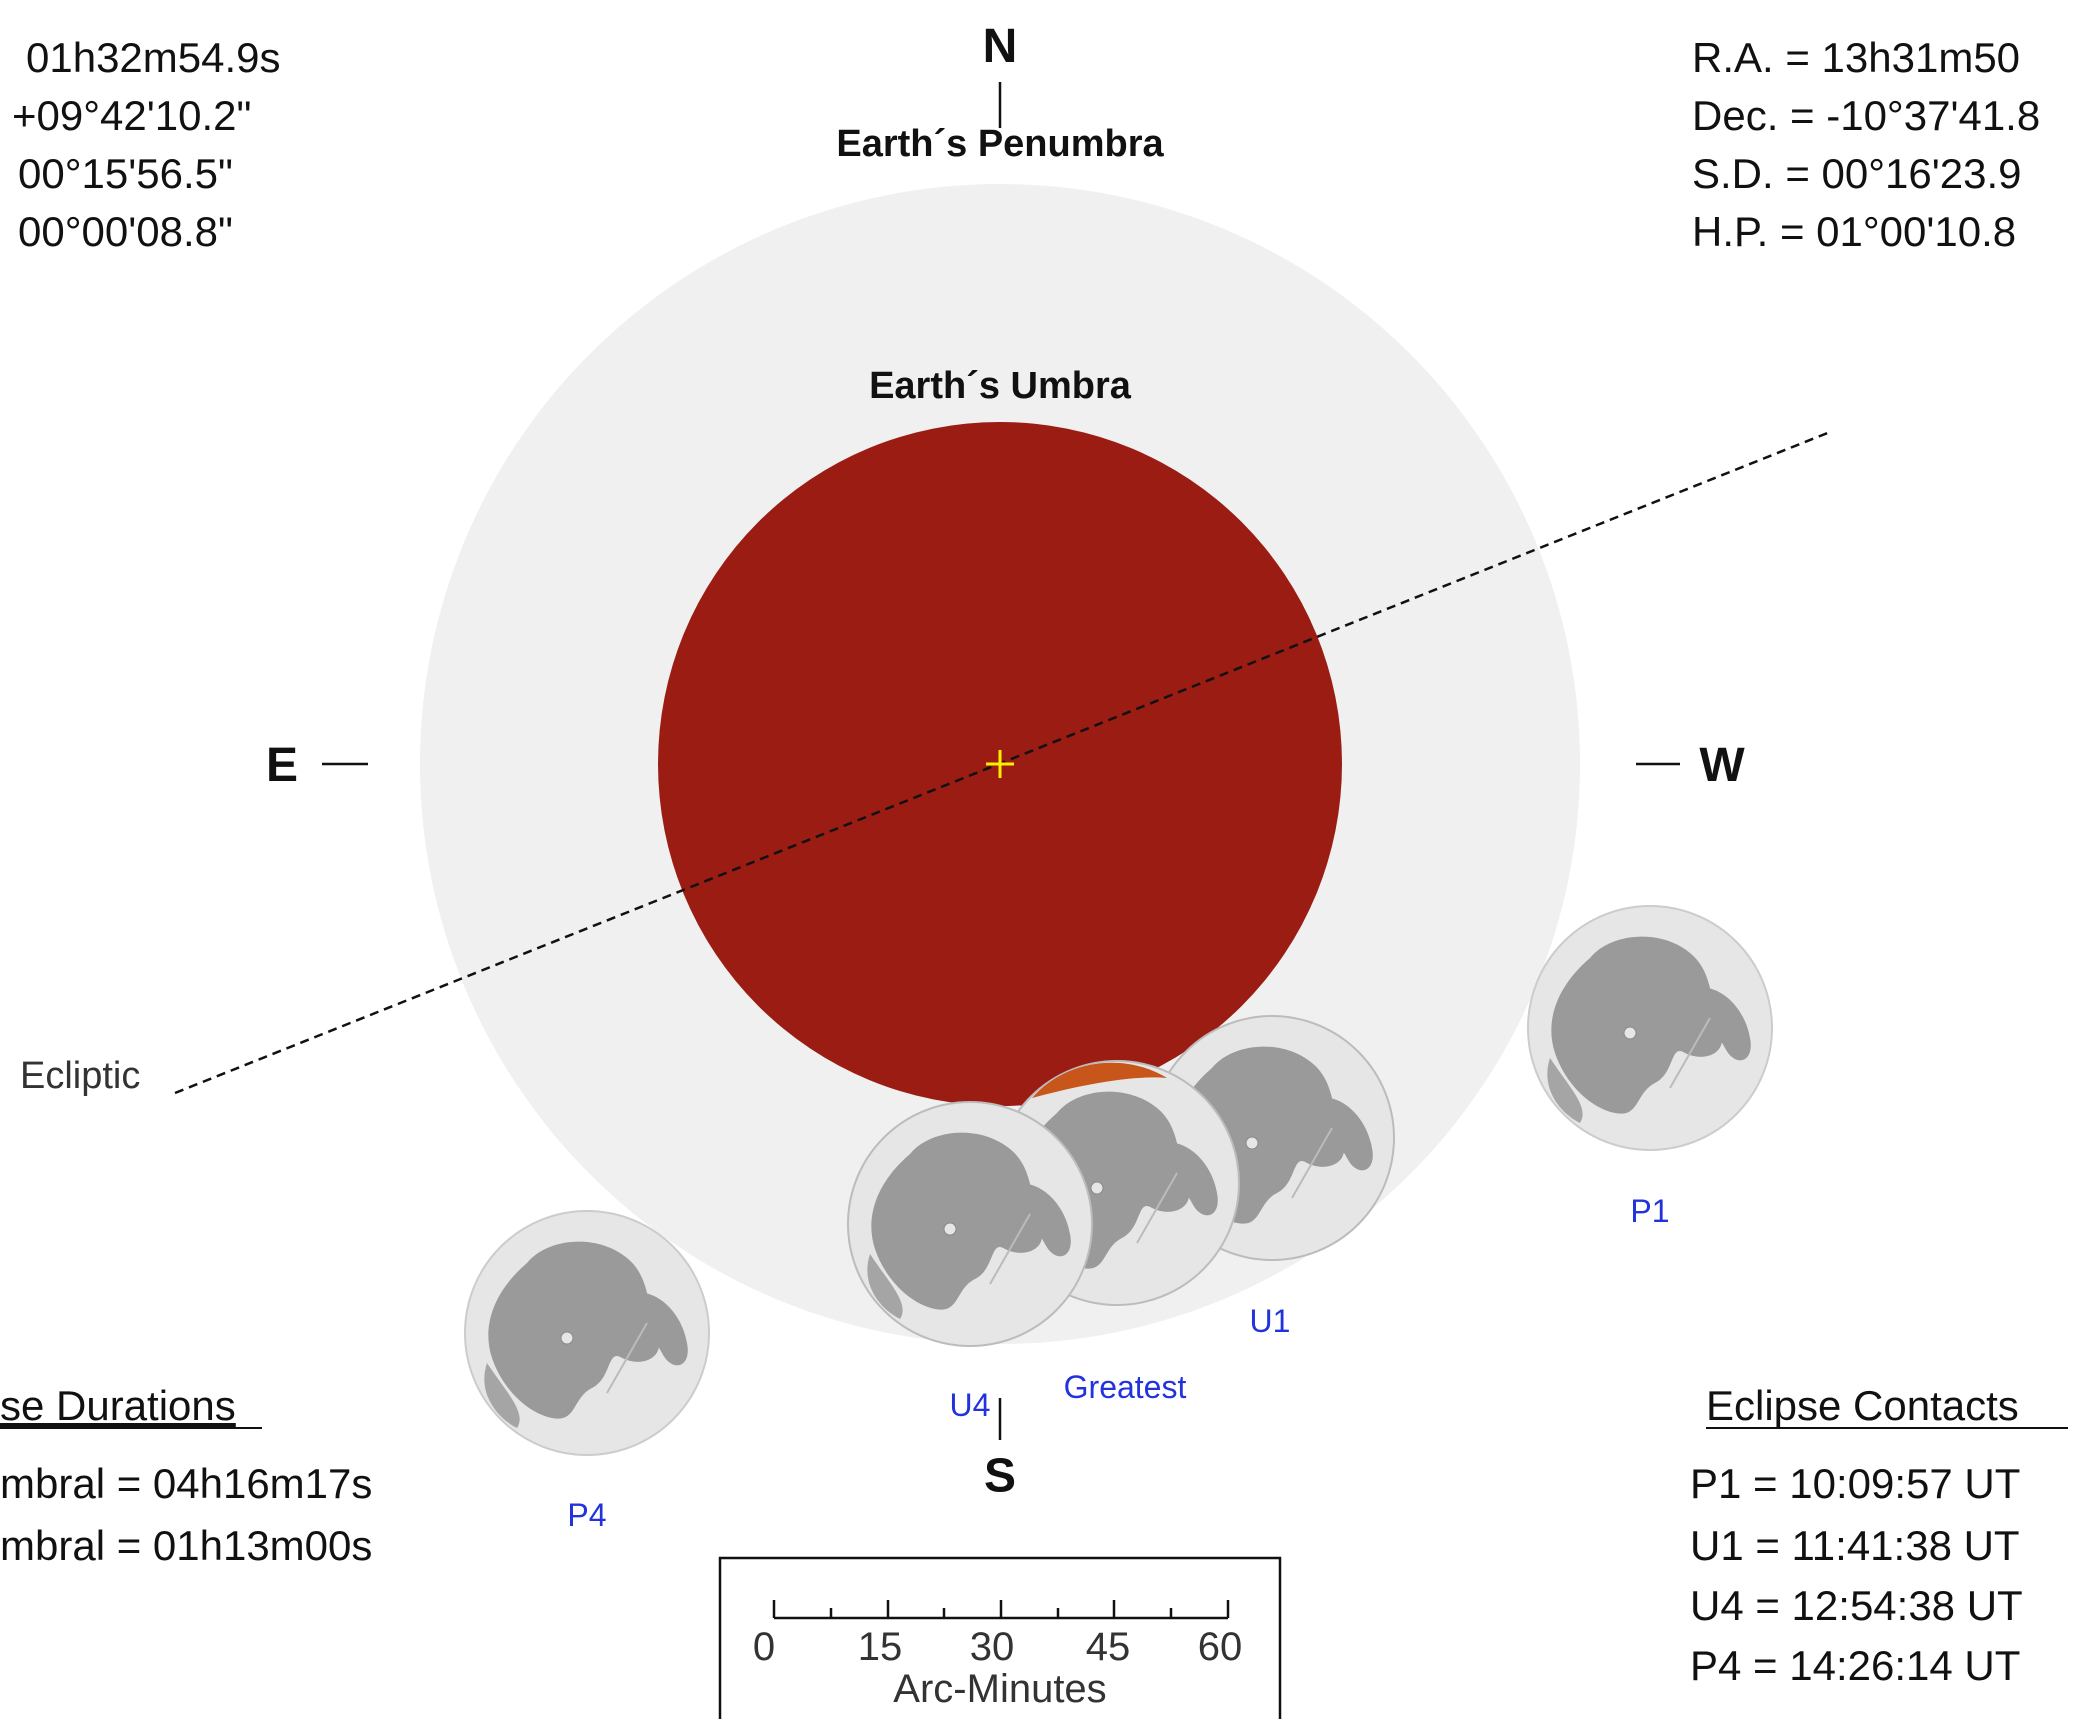 The image size is (2078, 1719). What do you see at coordinates (1856, 57) in the screenshot?
I see `right-ra: R.A. = 13h31m50` at bounding box center [1856, 57].